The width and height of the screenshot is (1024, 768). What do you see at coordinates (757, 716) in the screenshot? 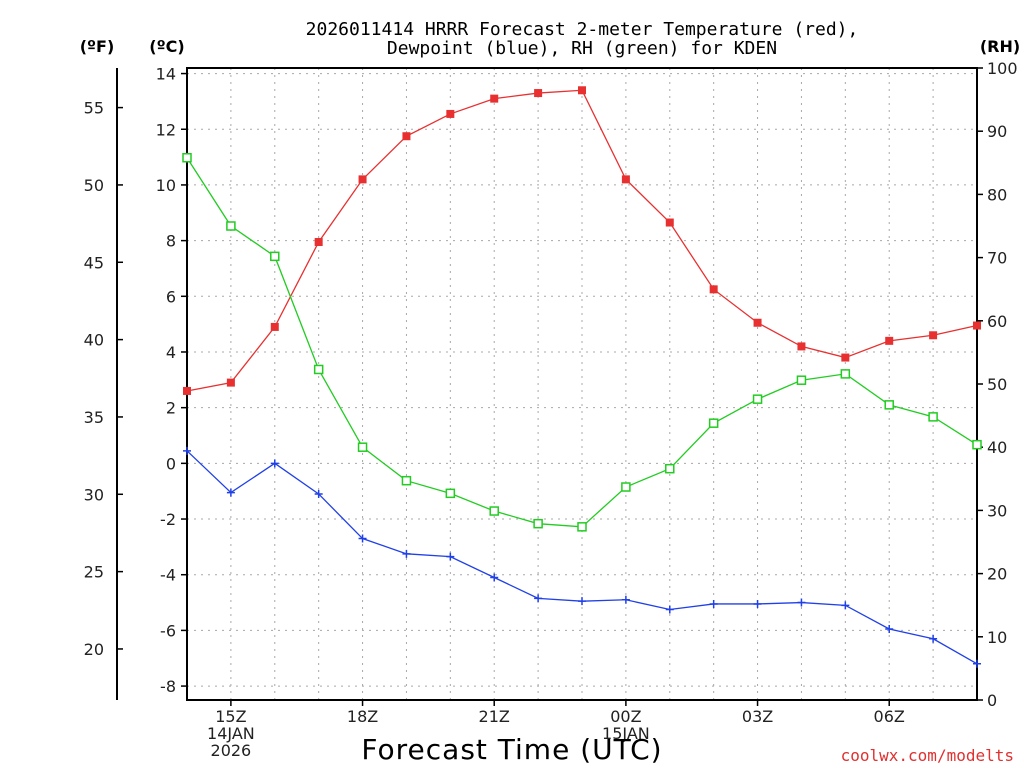
I see `x-tick-label: 03Z` at bounding box center [757, 716].